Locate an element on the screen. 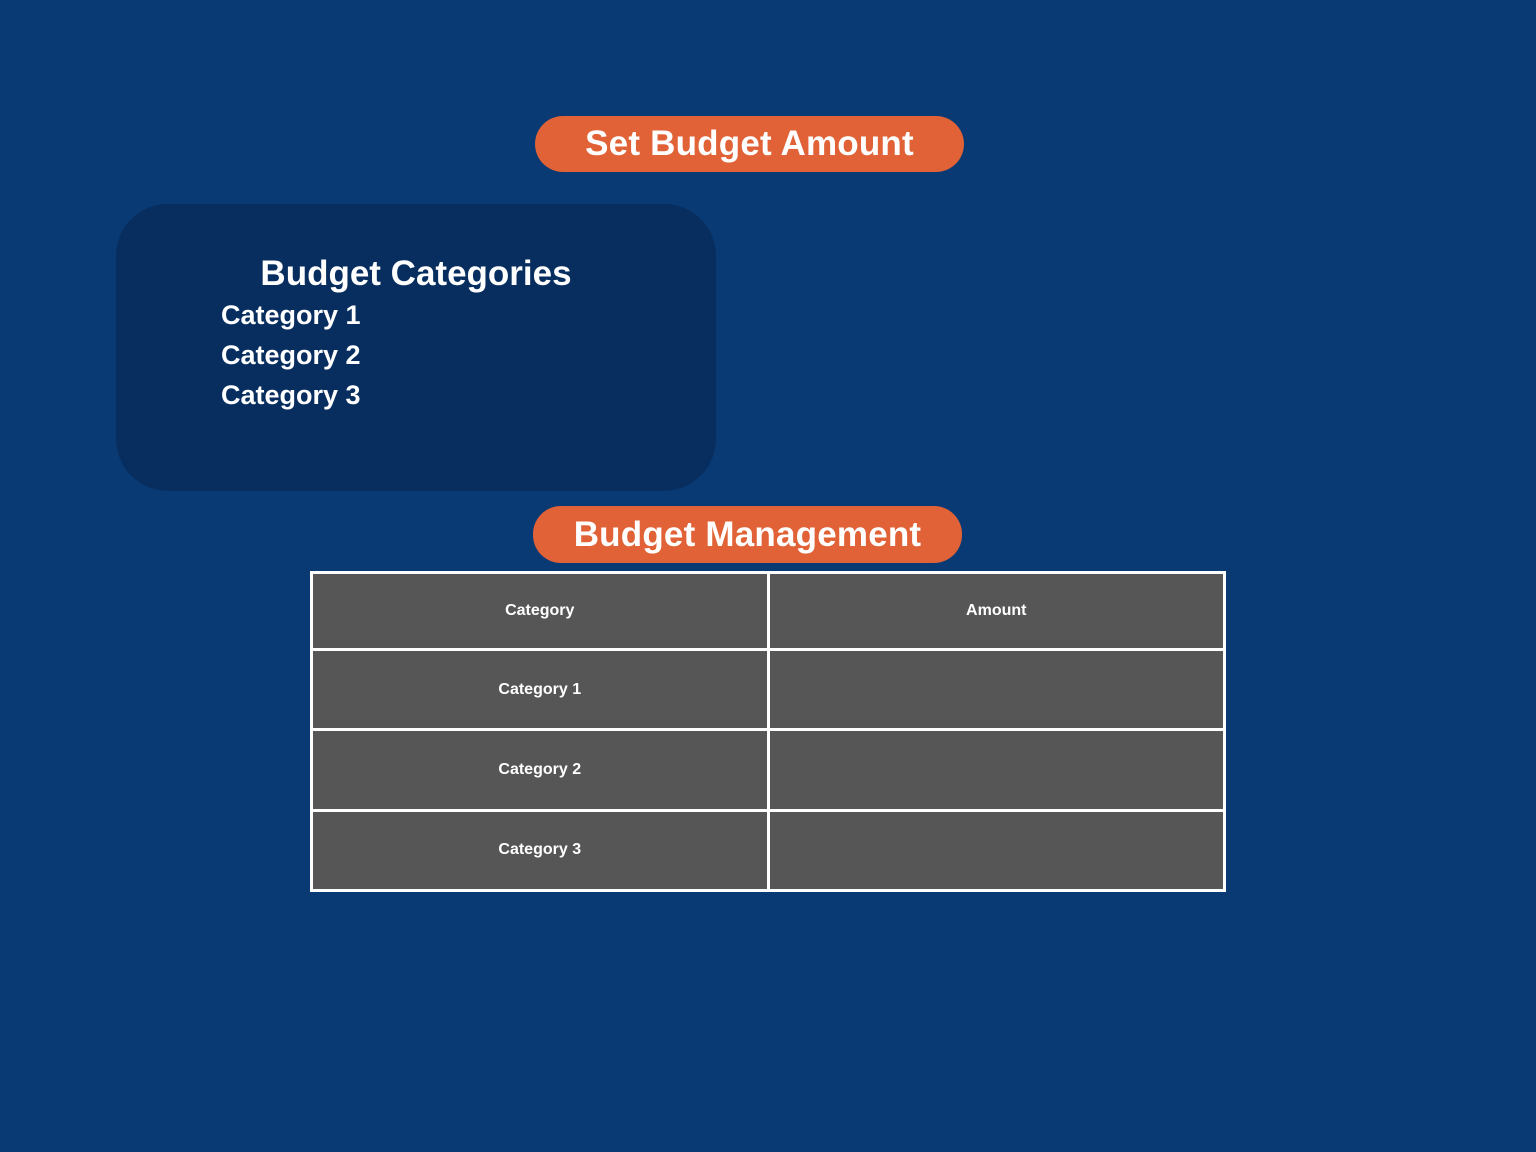 The height and width of the screenshot is (1152, 1536). table-header-row: Category Amount is located at coordinates (768, 611).